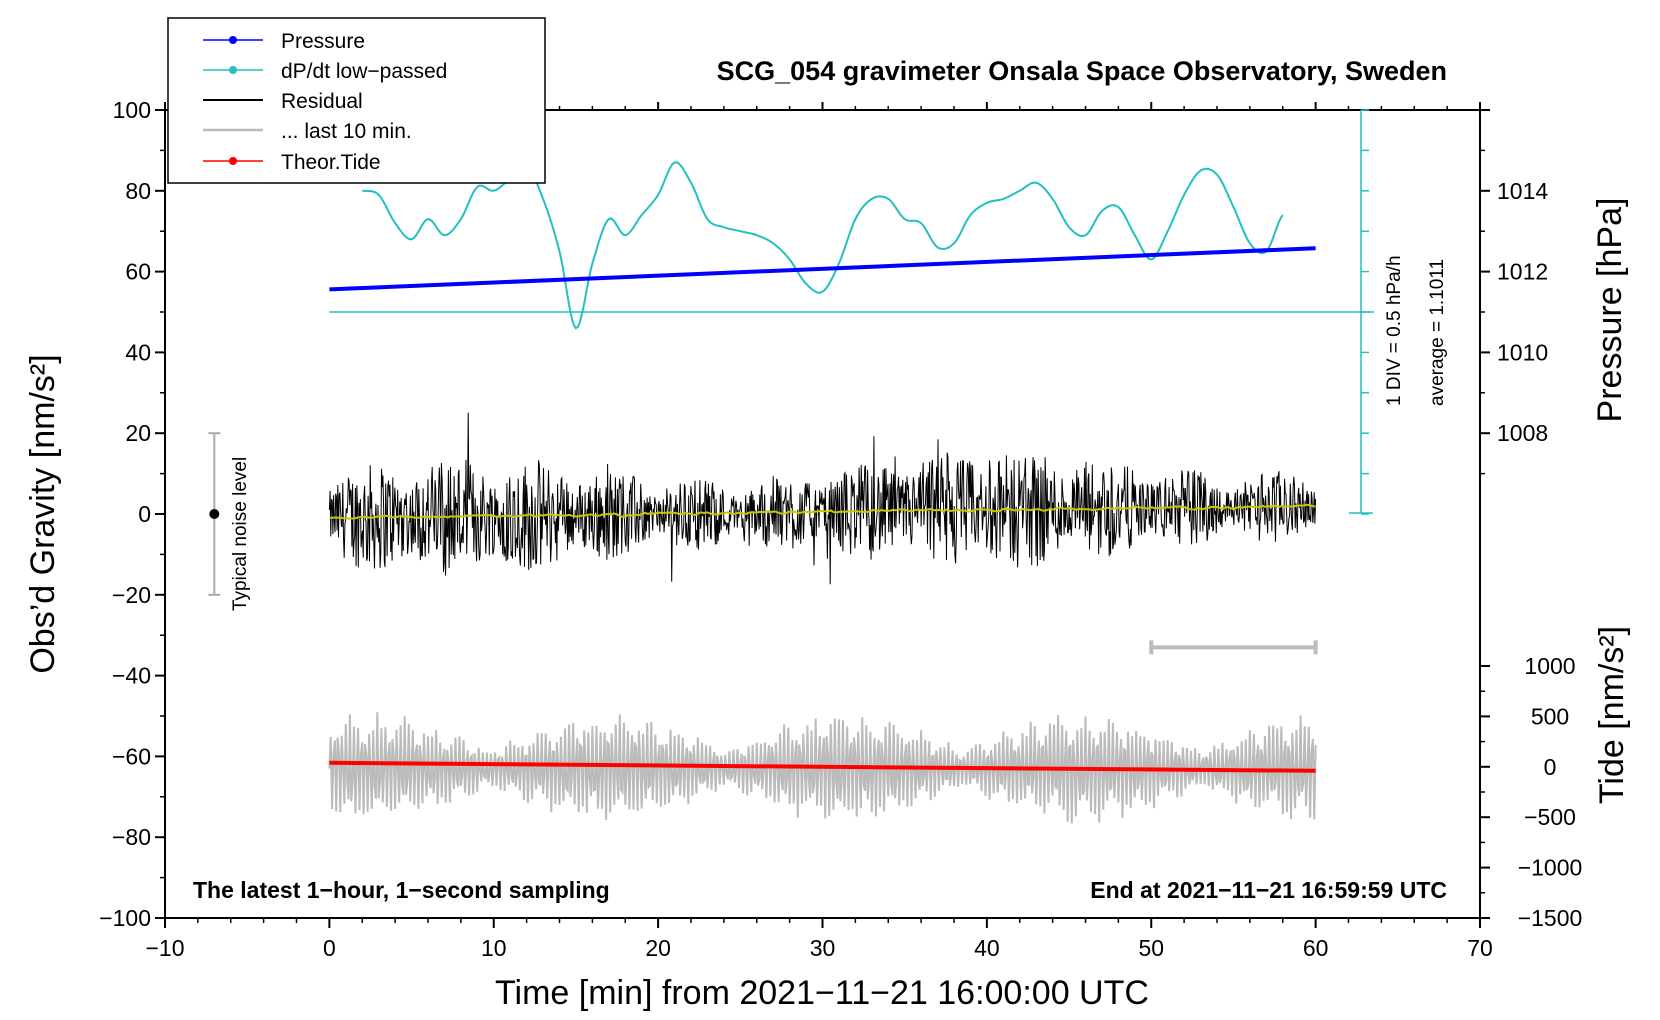 Image resolution: width=1660 pixels, height=1020 pixels. What do you see at coordinates (1550, 918) in the screenshot?
I see `tide-tick-label: −1500` at bounding box center [1550, 918].